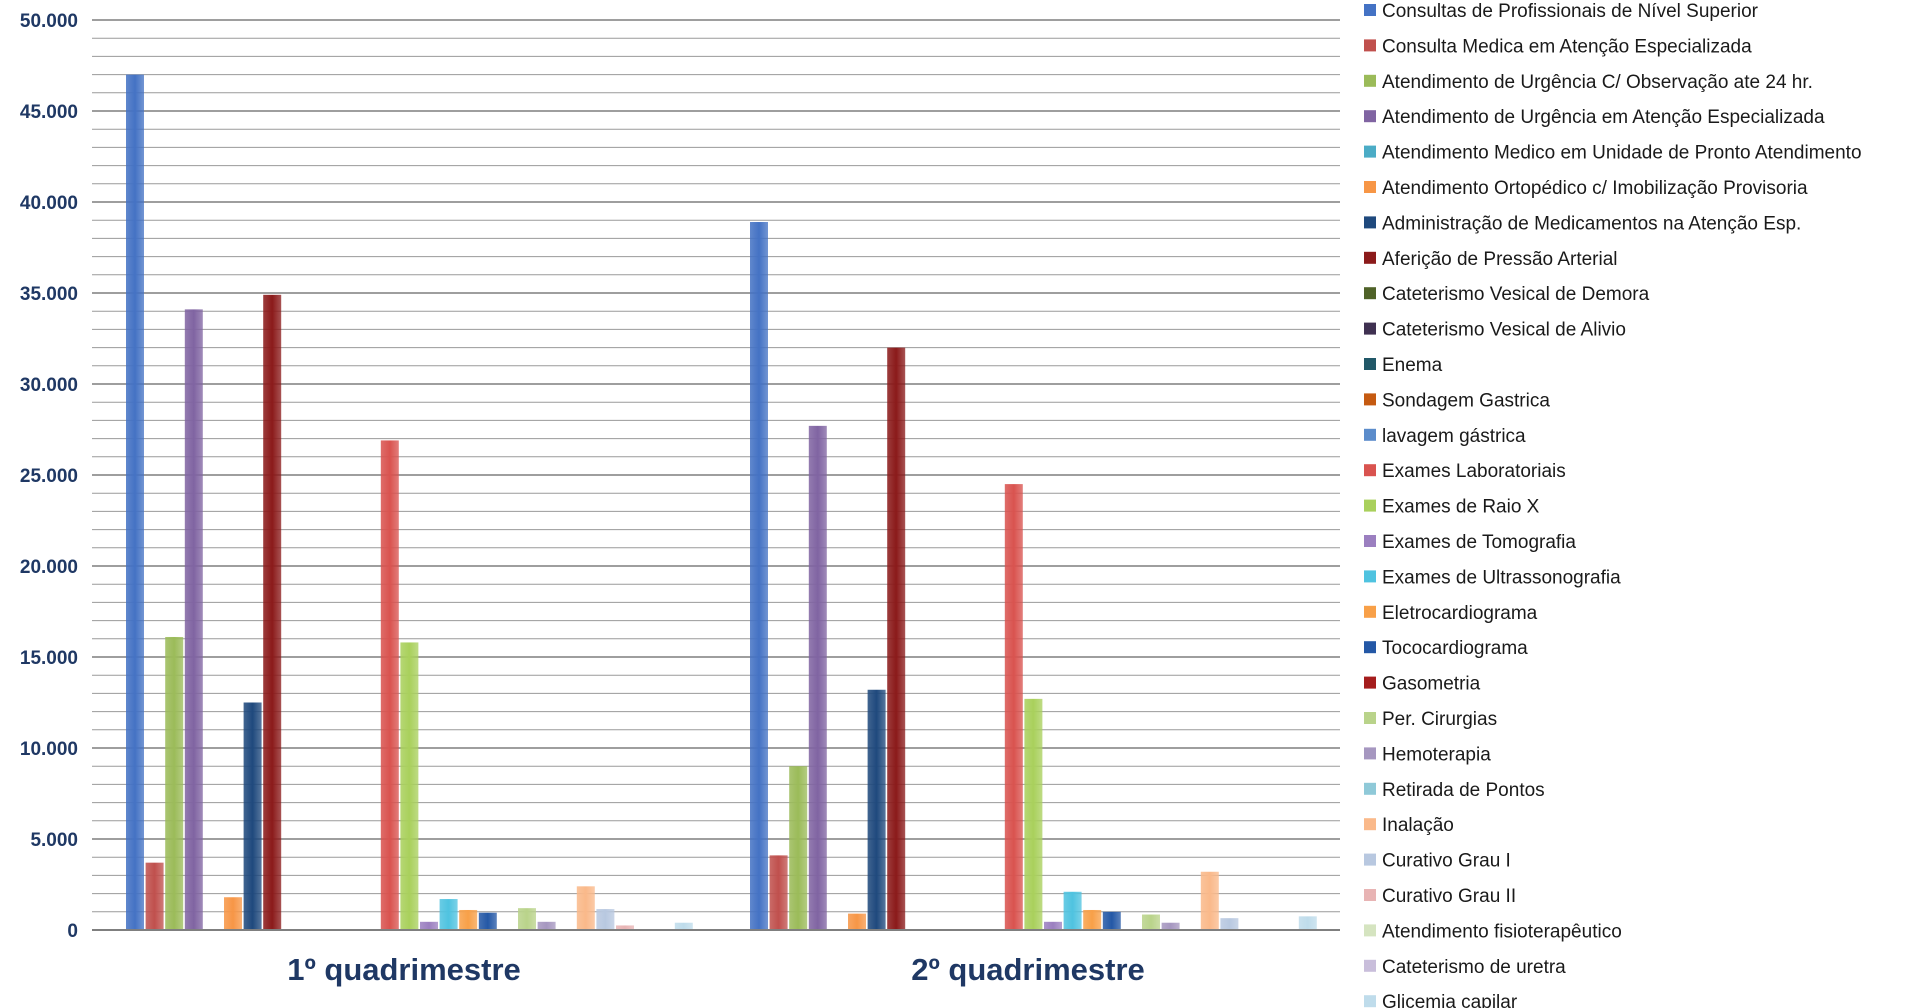  I want to click on legend-label: Aferição de Pressão Arterial, so click(1500, 259).